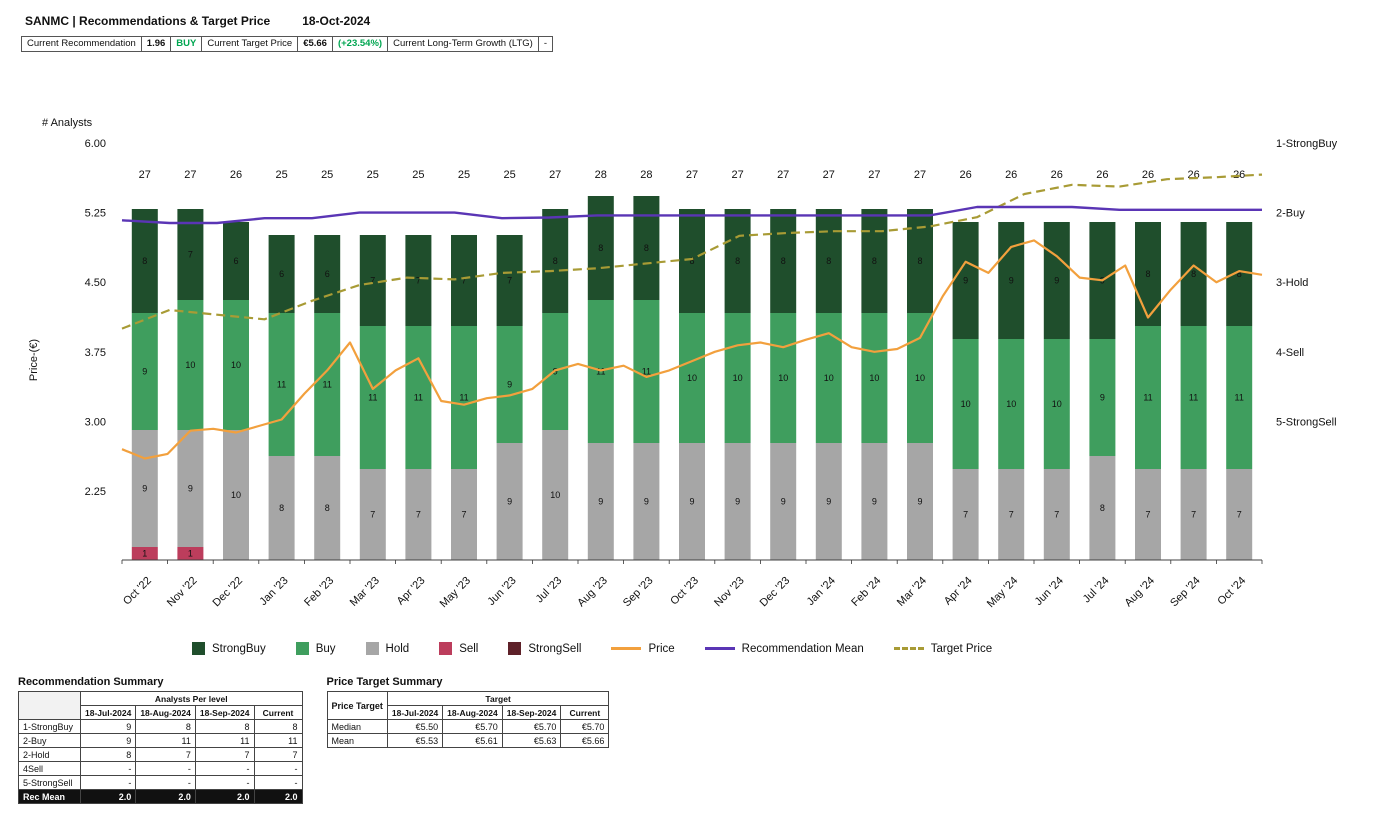 This screenshot has height=818, width=1380. What do you see at coordinates (626, 648) in the screenshot?
I see `legend-swatch-line` at bounding box center [626, 648].